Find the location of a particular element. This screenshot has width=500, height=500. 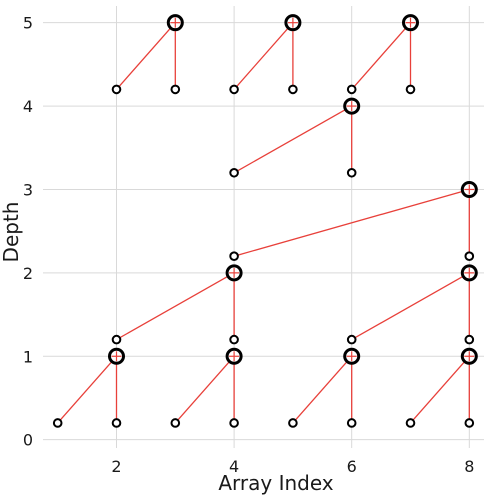

y-tick-label: 0 is located at coordinates (28, 440).